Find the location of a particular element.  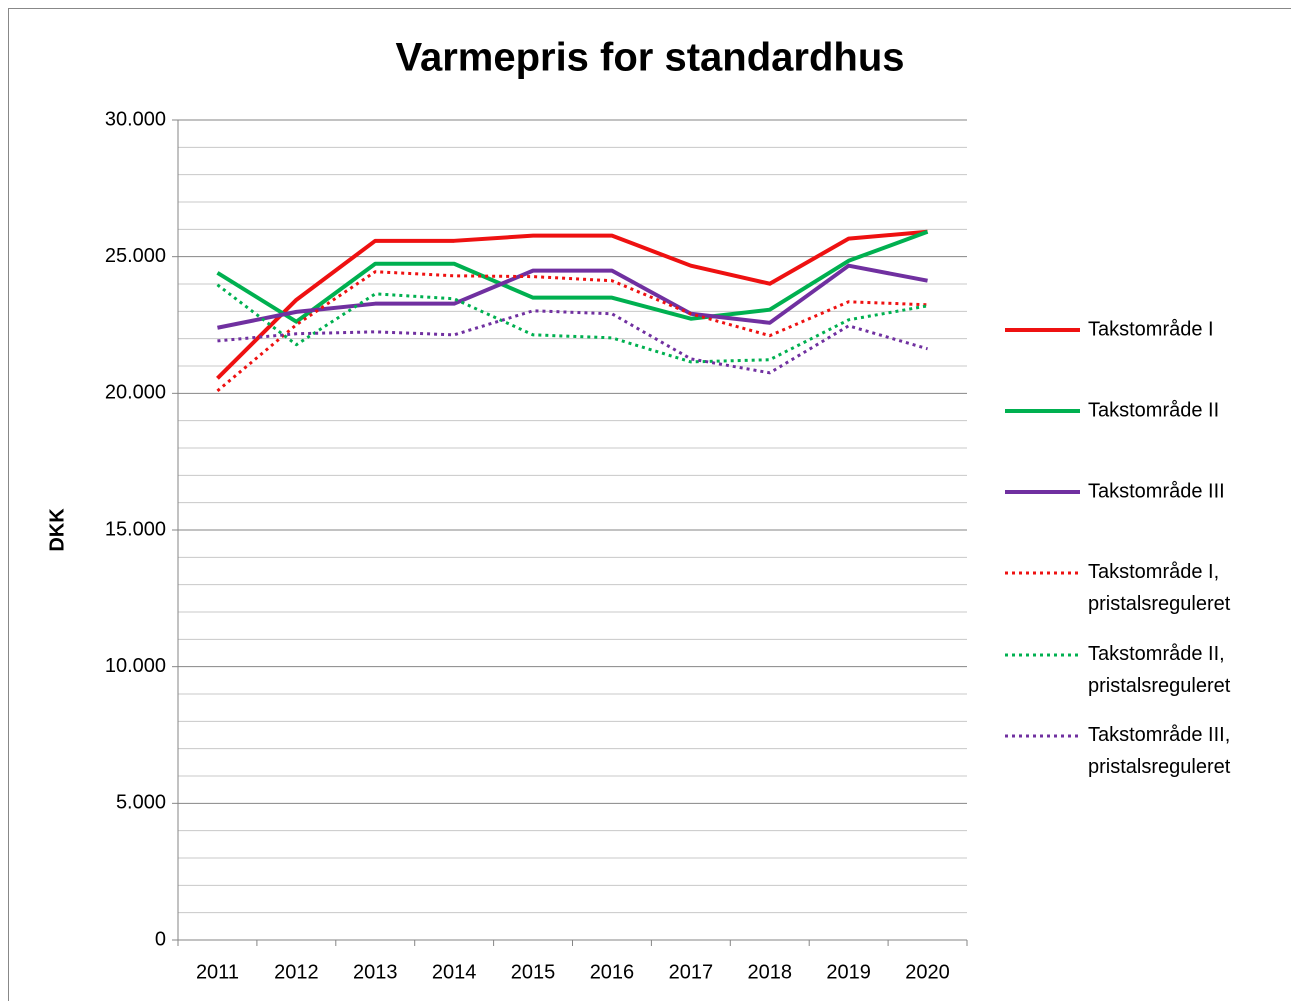

legend-label: Takstområde I, pristalsreguleret is located at coordinates (1159, 588).